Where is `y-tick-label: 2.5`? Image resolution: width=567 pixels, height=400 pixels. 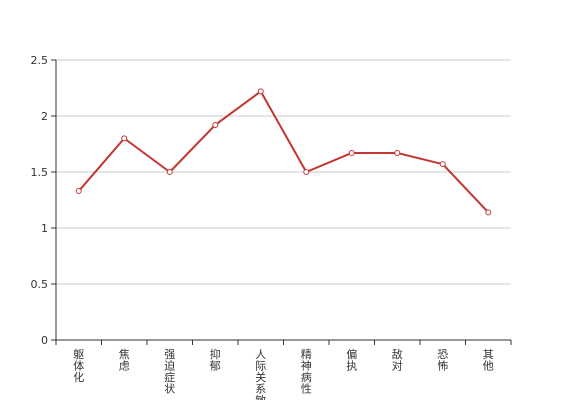
y-tick-label: 2.5 is located at coordinates (40, 60).